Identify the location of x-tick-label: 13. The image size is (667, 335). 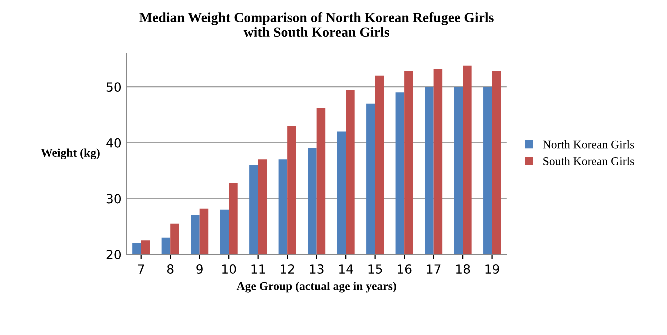
(317, 269).